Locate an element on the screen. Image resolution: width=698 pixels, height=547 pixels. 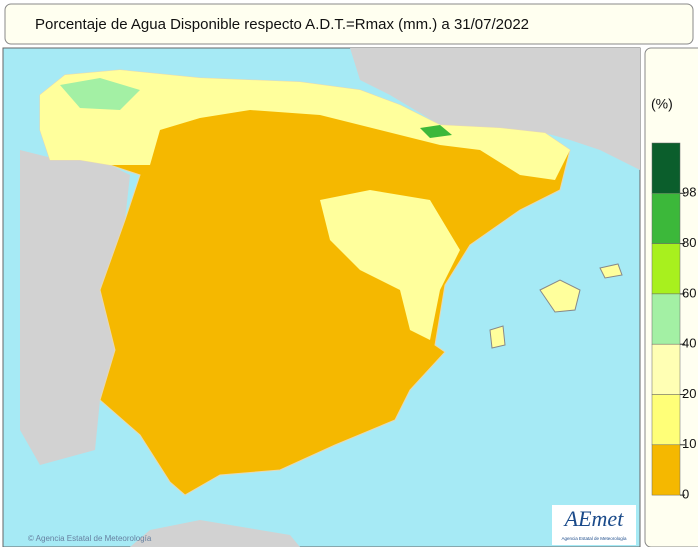
legend-label: 10 is located at coordinates (689, 443).